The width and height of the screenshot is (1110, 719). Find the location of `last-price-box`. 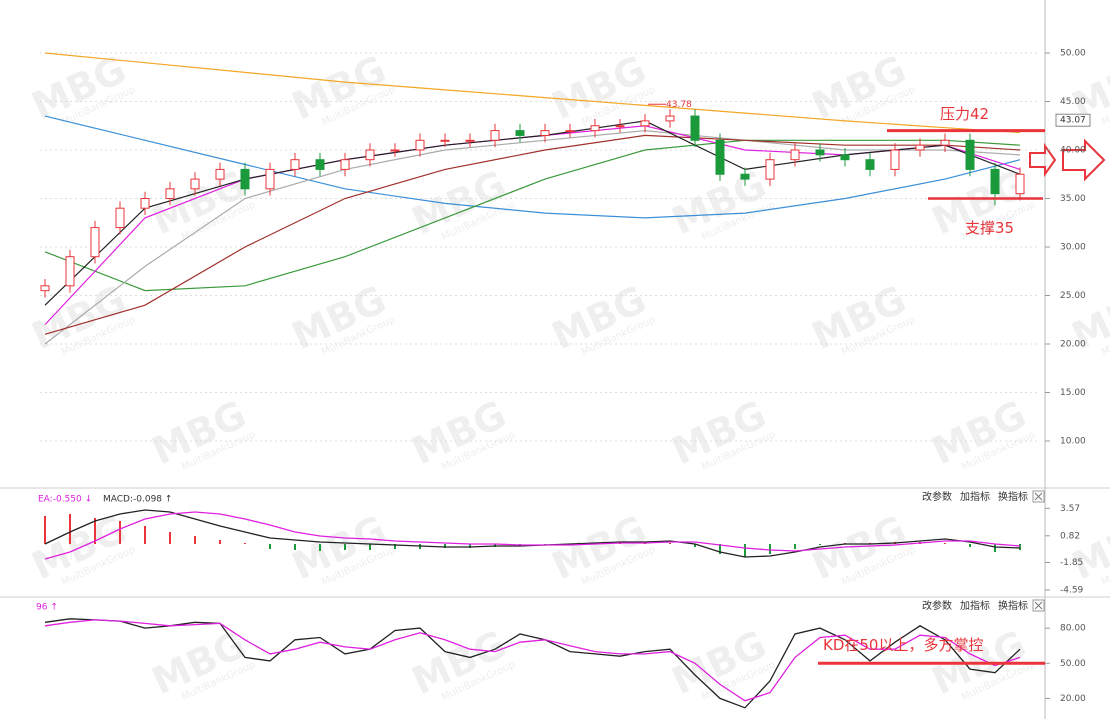

last-price-box is located at coordinates (1073, 120).